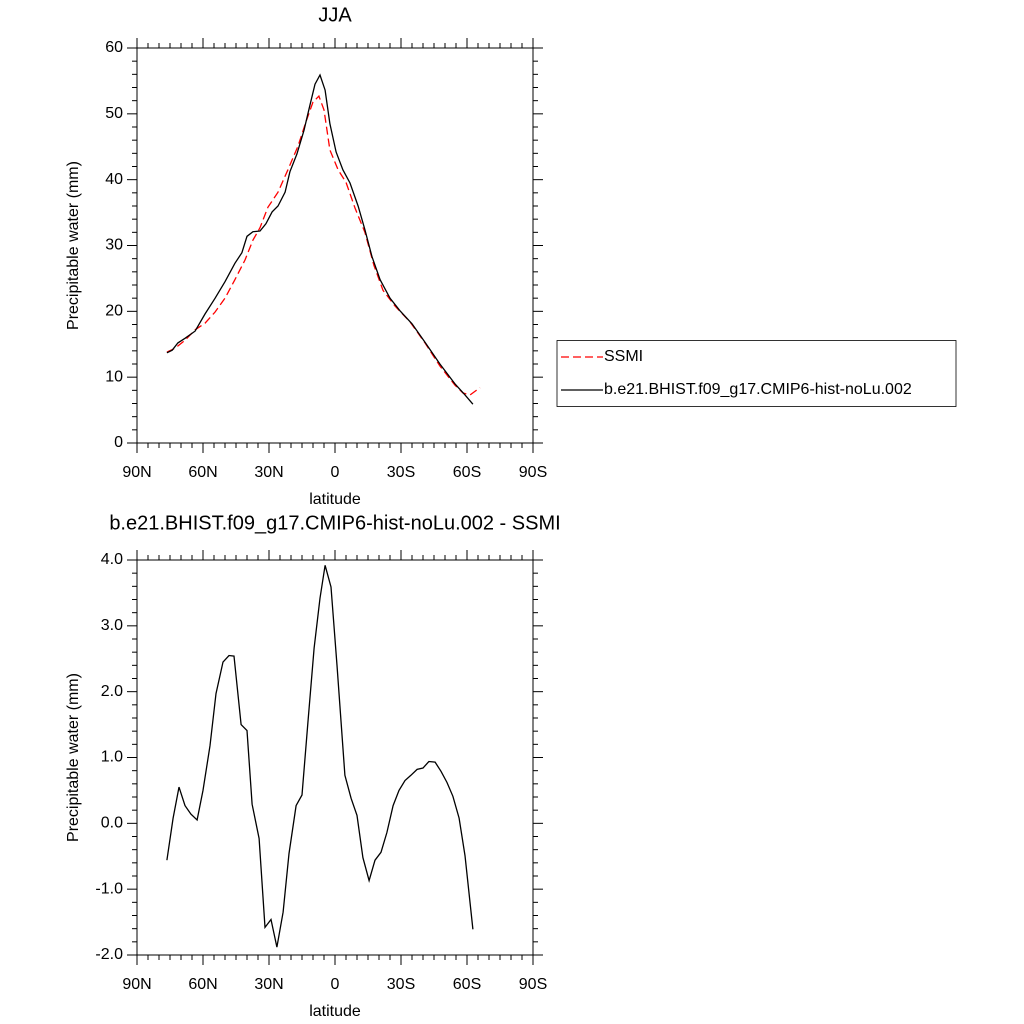 This screenshot has height=1024, width=1024. What do you see at coordinates (114, 376) in the screenshot?
I see `y-tick-label: 10` at bounding box center [114, 376].